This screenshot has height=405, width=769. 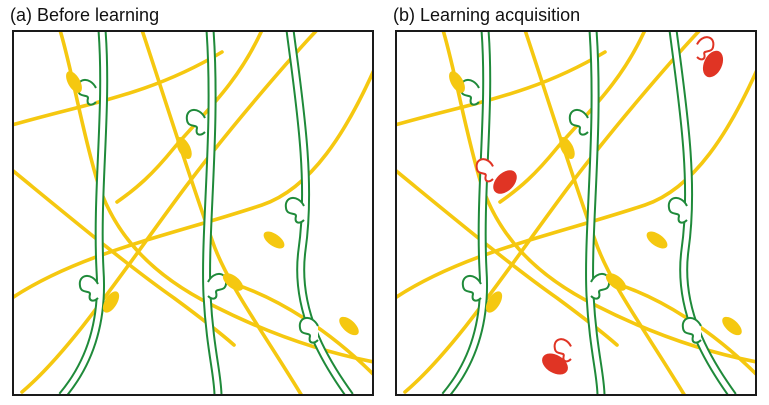 I want to click on panel-a-title: (a) Before learning, so click(x=85, y=15).